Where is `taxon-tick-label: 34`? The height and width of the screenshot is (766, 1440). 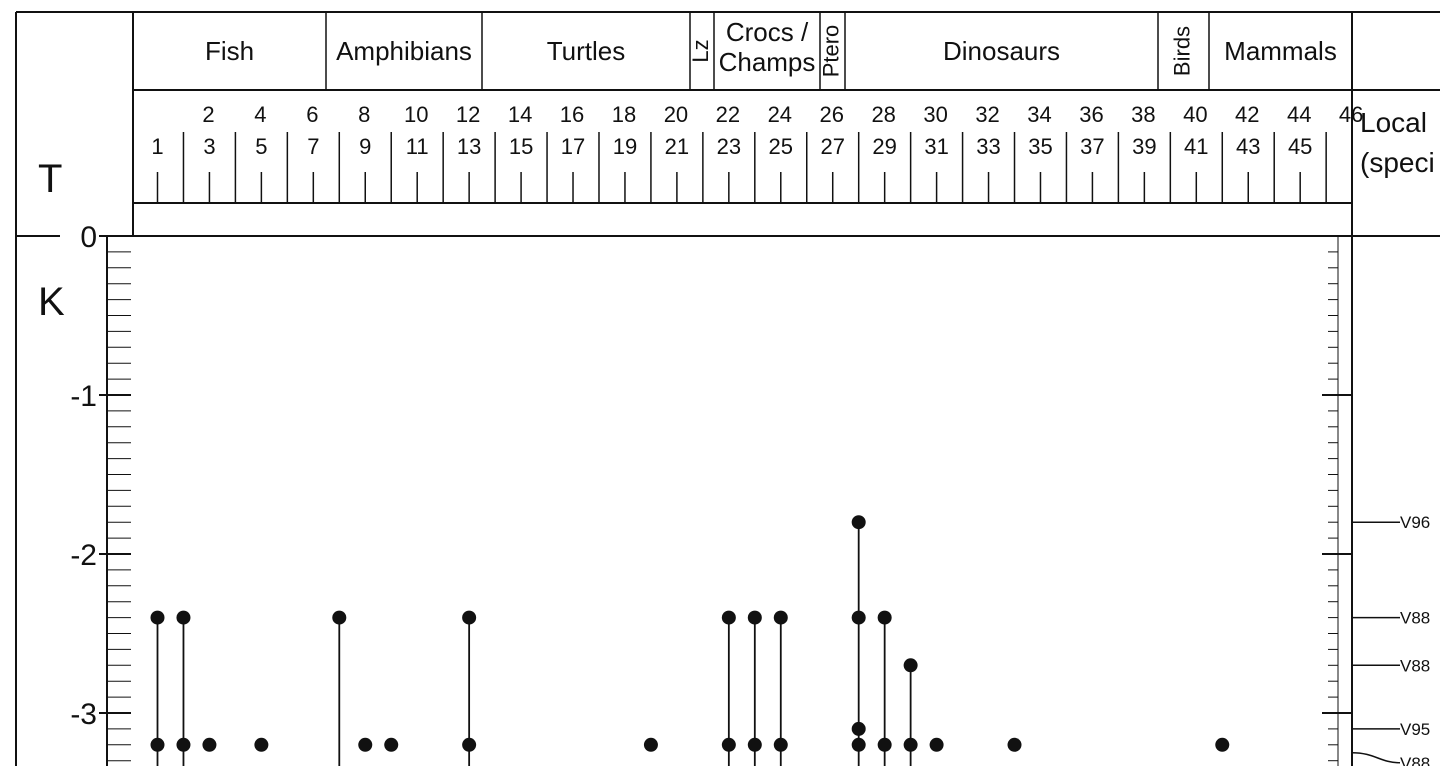 taxon-tick-label: 34 is located at coordinates (1039, 114).